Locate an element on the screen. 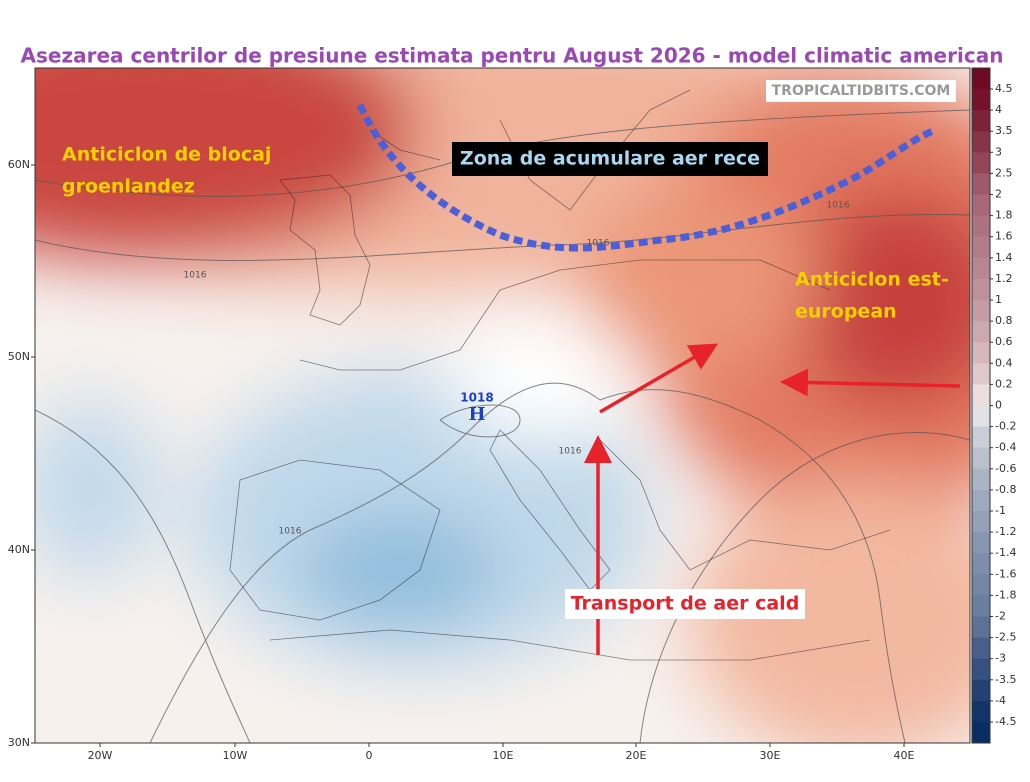  lat-label: 30N is located at coordinates (19, 742).